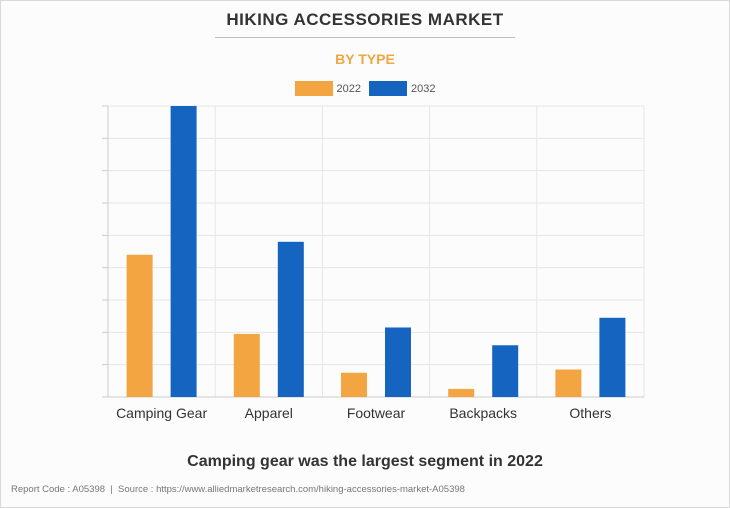 The width and height of the screenshot is (730, 508). What do you see at coordinates (483, 413) in the screenshot?
I see `x-tick-label: Backpacks` at bounding box center [483, 413].